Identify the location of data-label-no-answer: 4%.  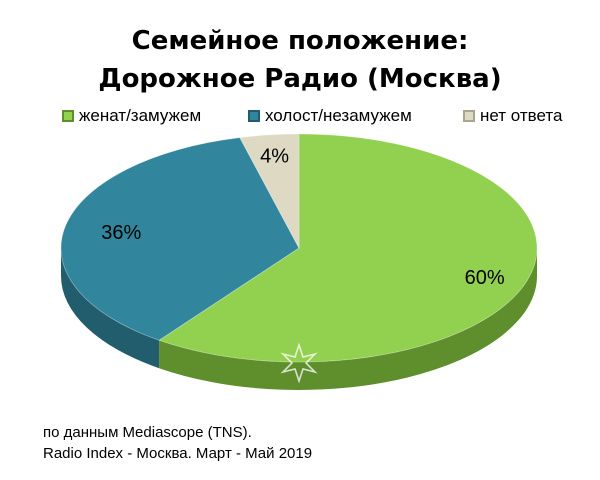
(274, 156).